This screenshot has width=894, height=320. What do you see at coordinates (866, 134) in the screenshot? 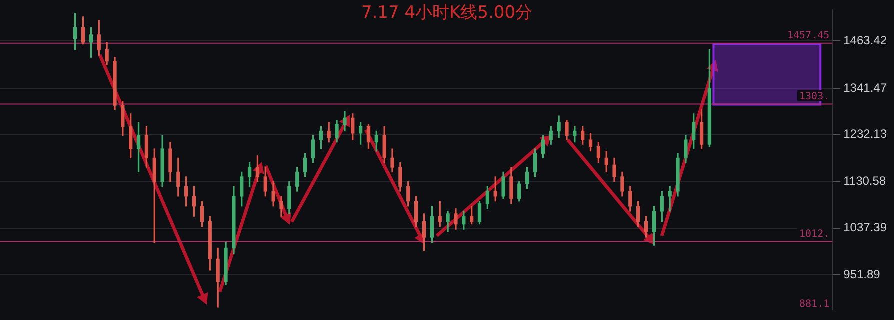
I see `y-tick-label: 1232.13` at bounding box center [866, 134].